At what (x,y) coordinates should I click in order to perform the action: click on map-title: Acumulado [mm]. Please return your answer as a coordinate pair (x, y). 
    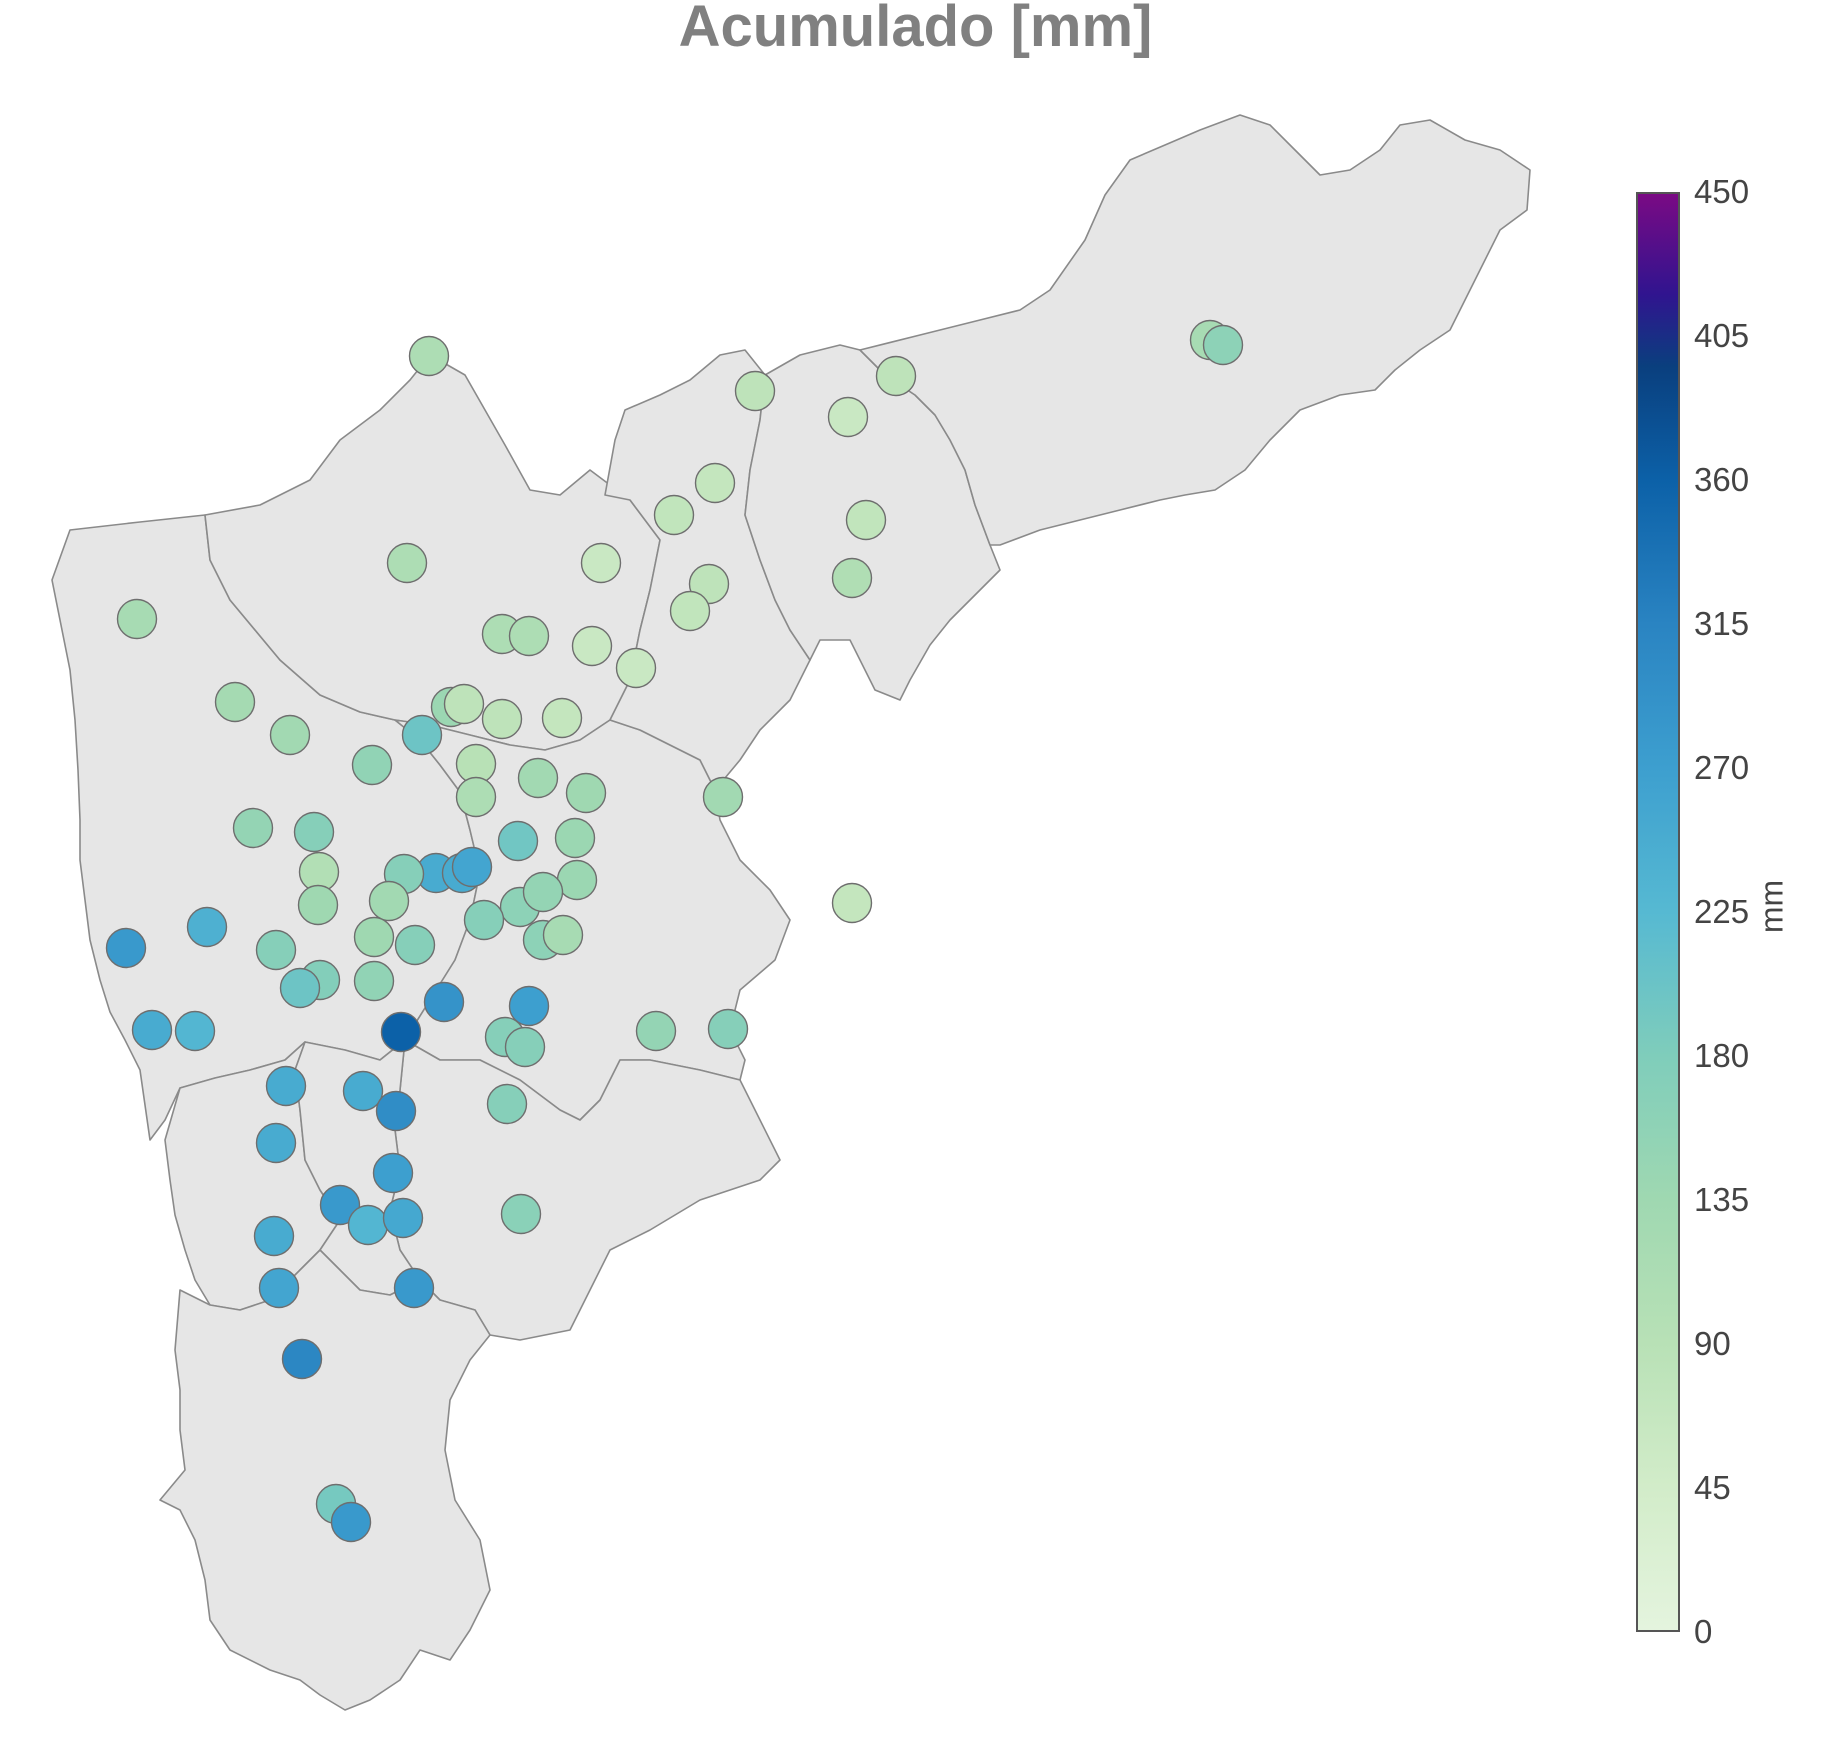
    Looking at the image, I should click on (915, 29).